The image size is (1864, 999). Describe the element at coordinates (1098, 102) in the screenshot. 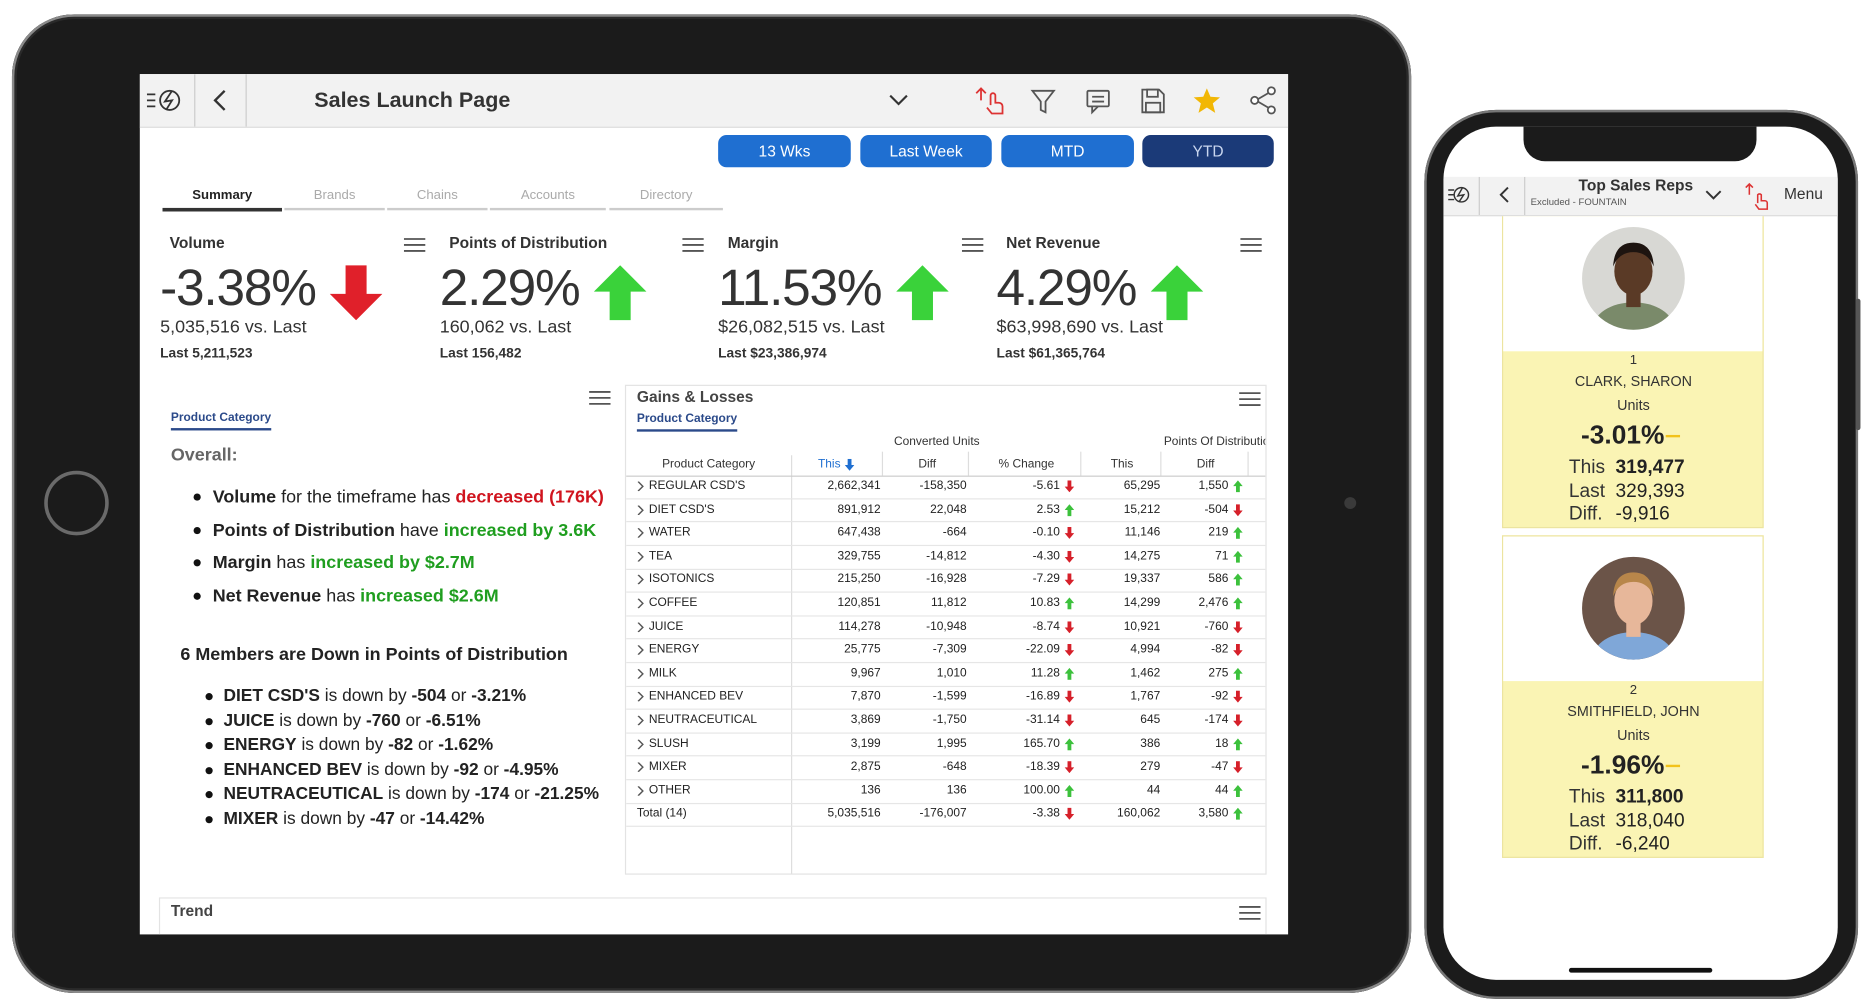

I see `comment-icon` at that location.